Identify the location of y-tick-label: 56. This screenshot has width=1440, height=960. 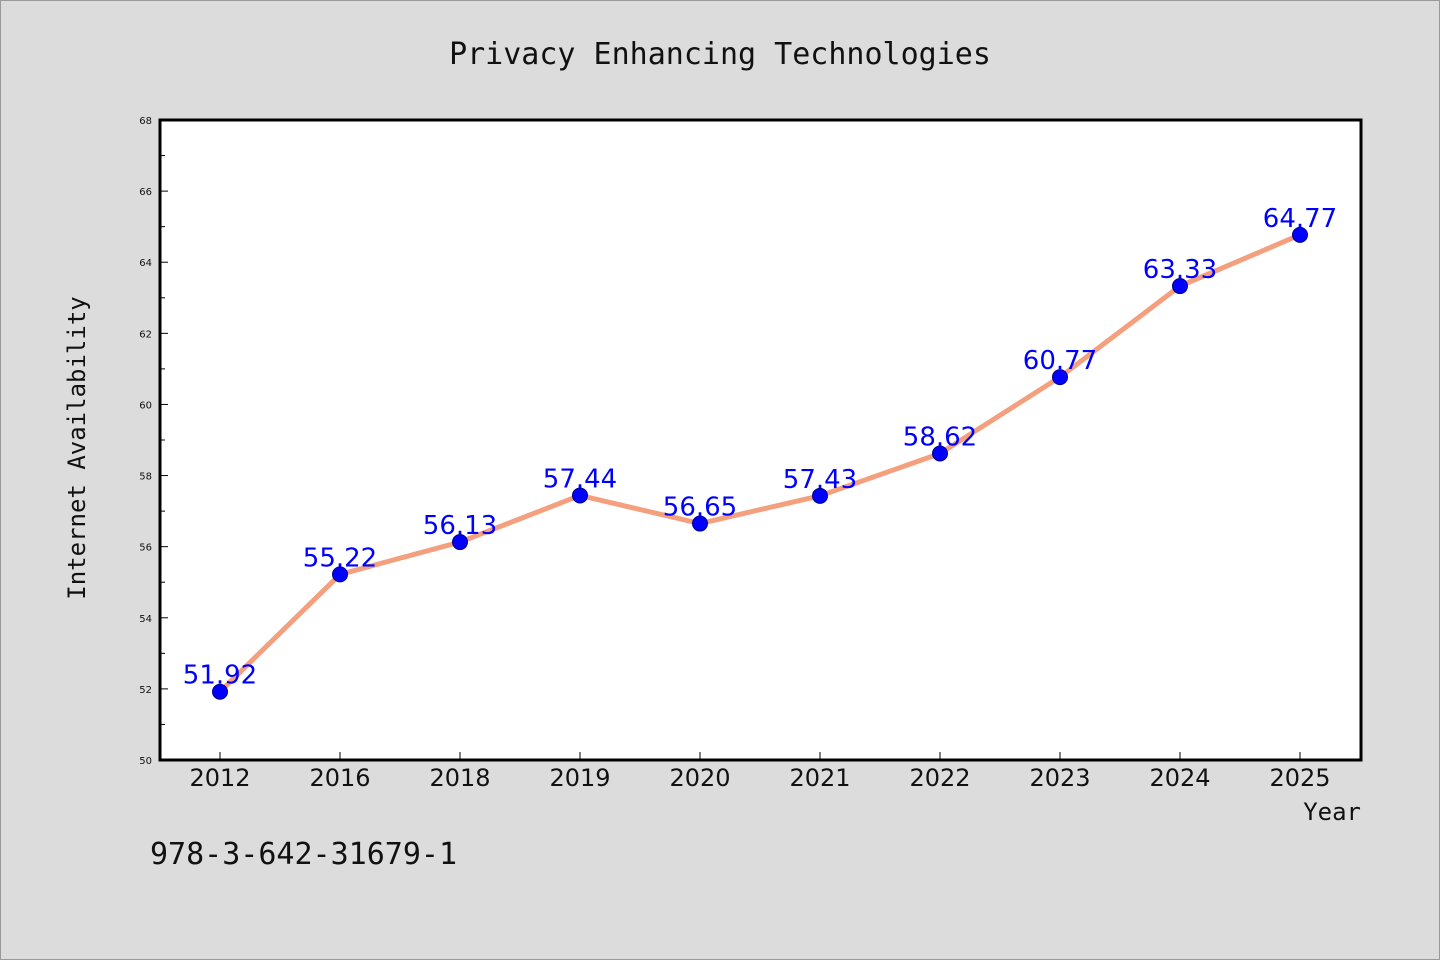
(145, 548).